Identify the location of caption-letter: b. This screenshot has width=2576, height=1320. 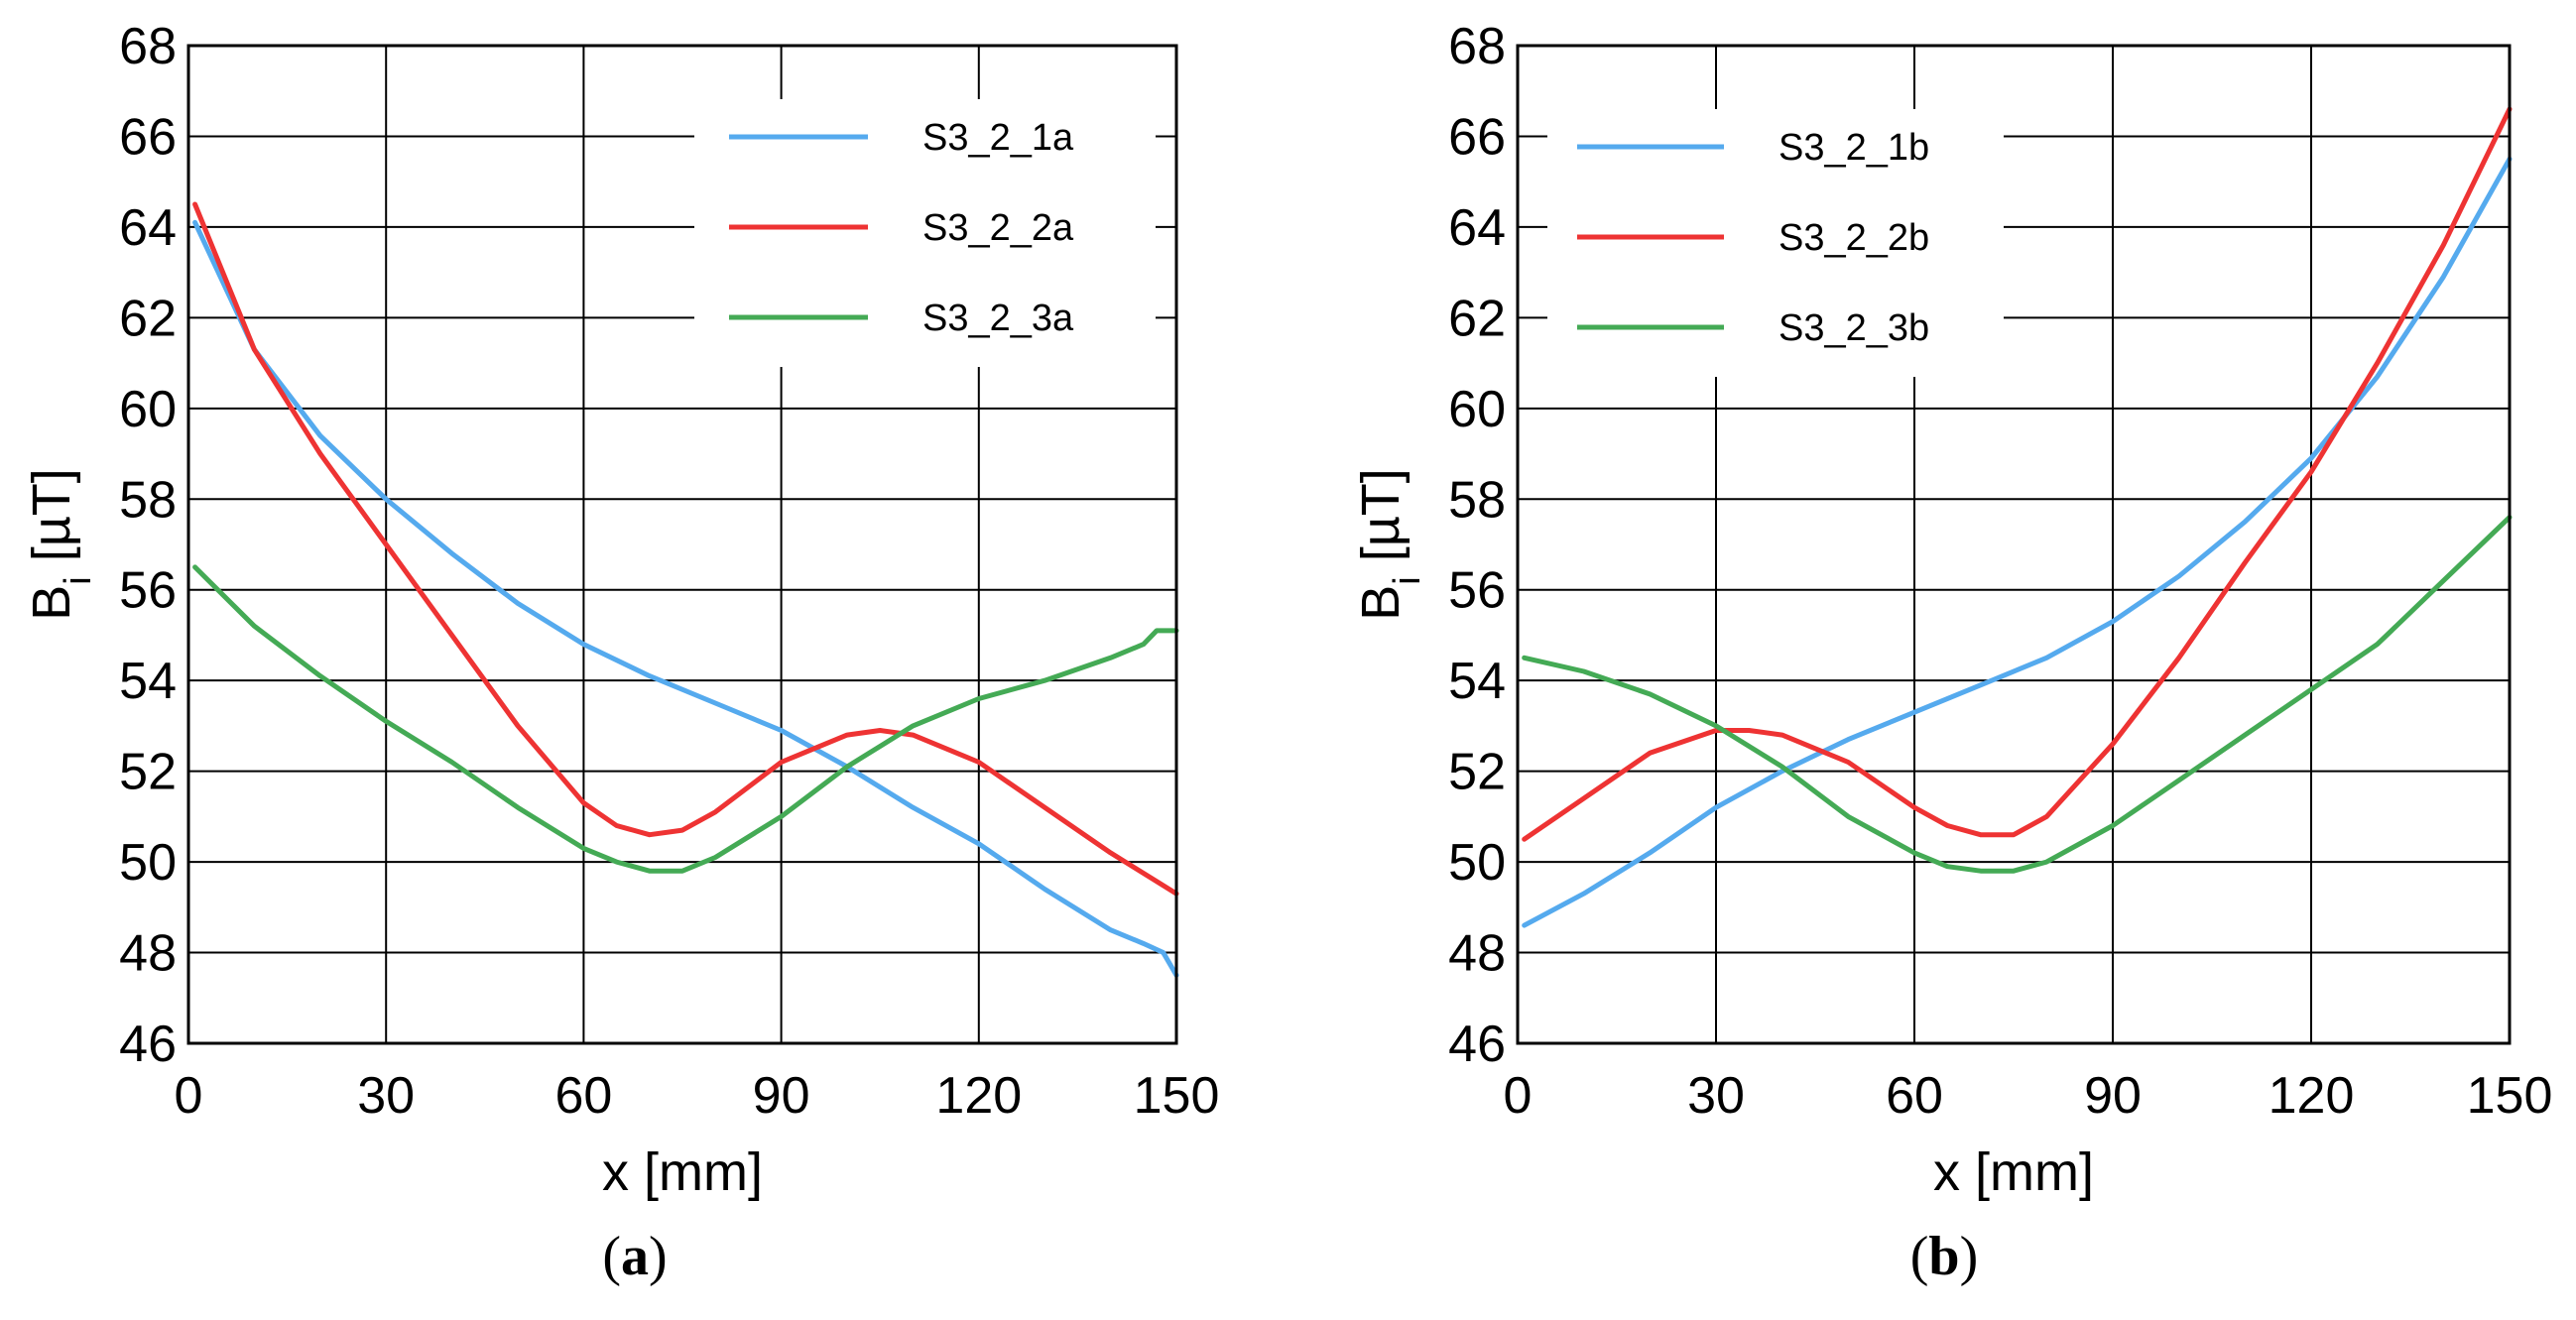
(1943, 1256).